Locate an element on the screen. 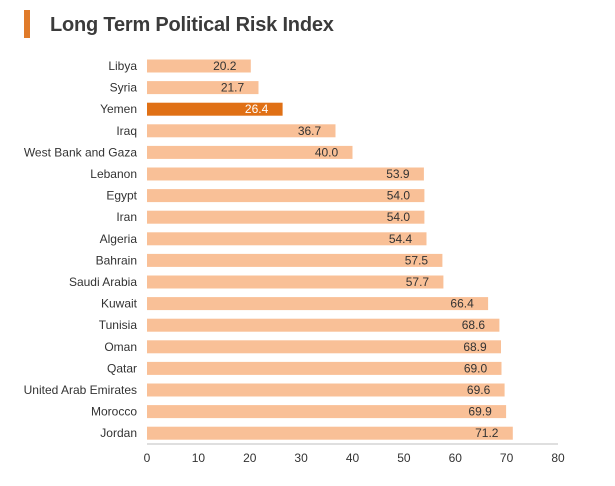  bar-saudi-arabia is located at coordinates (295, 282).